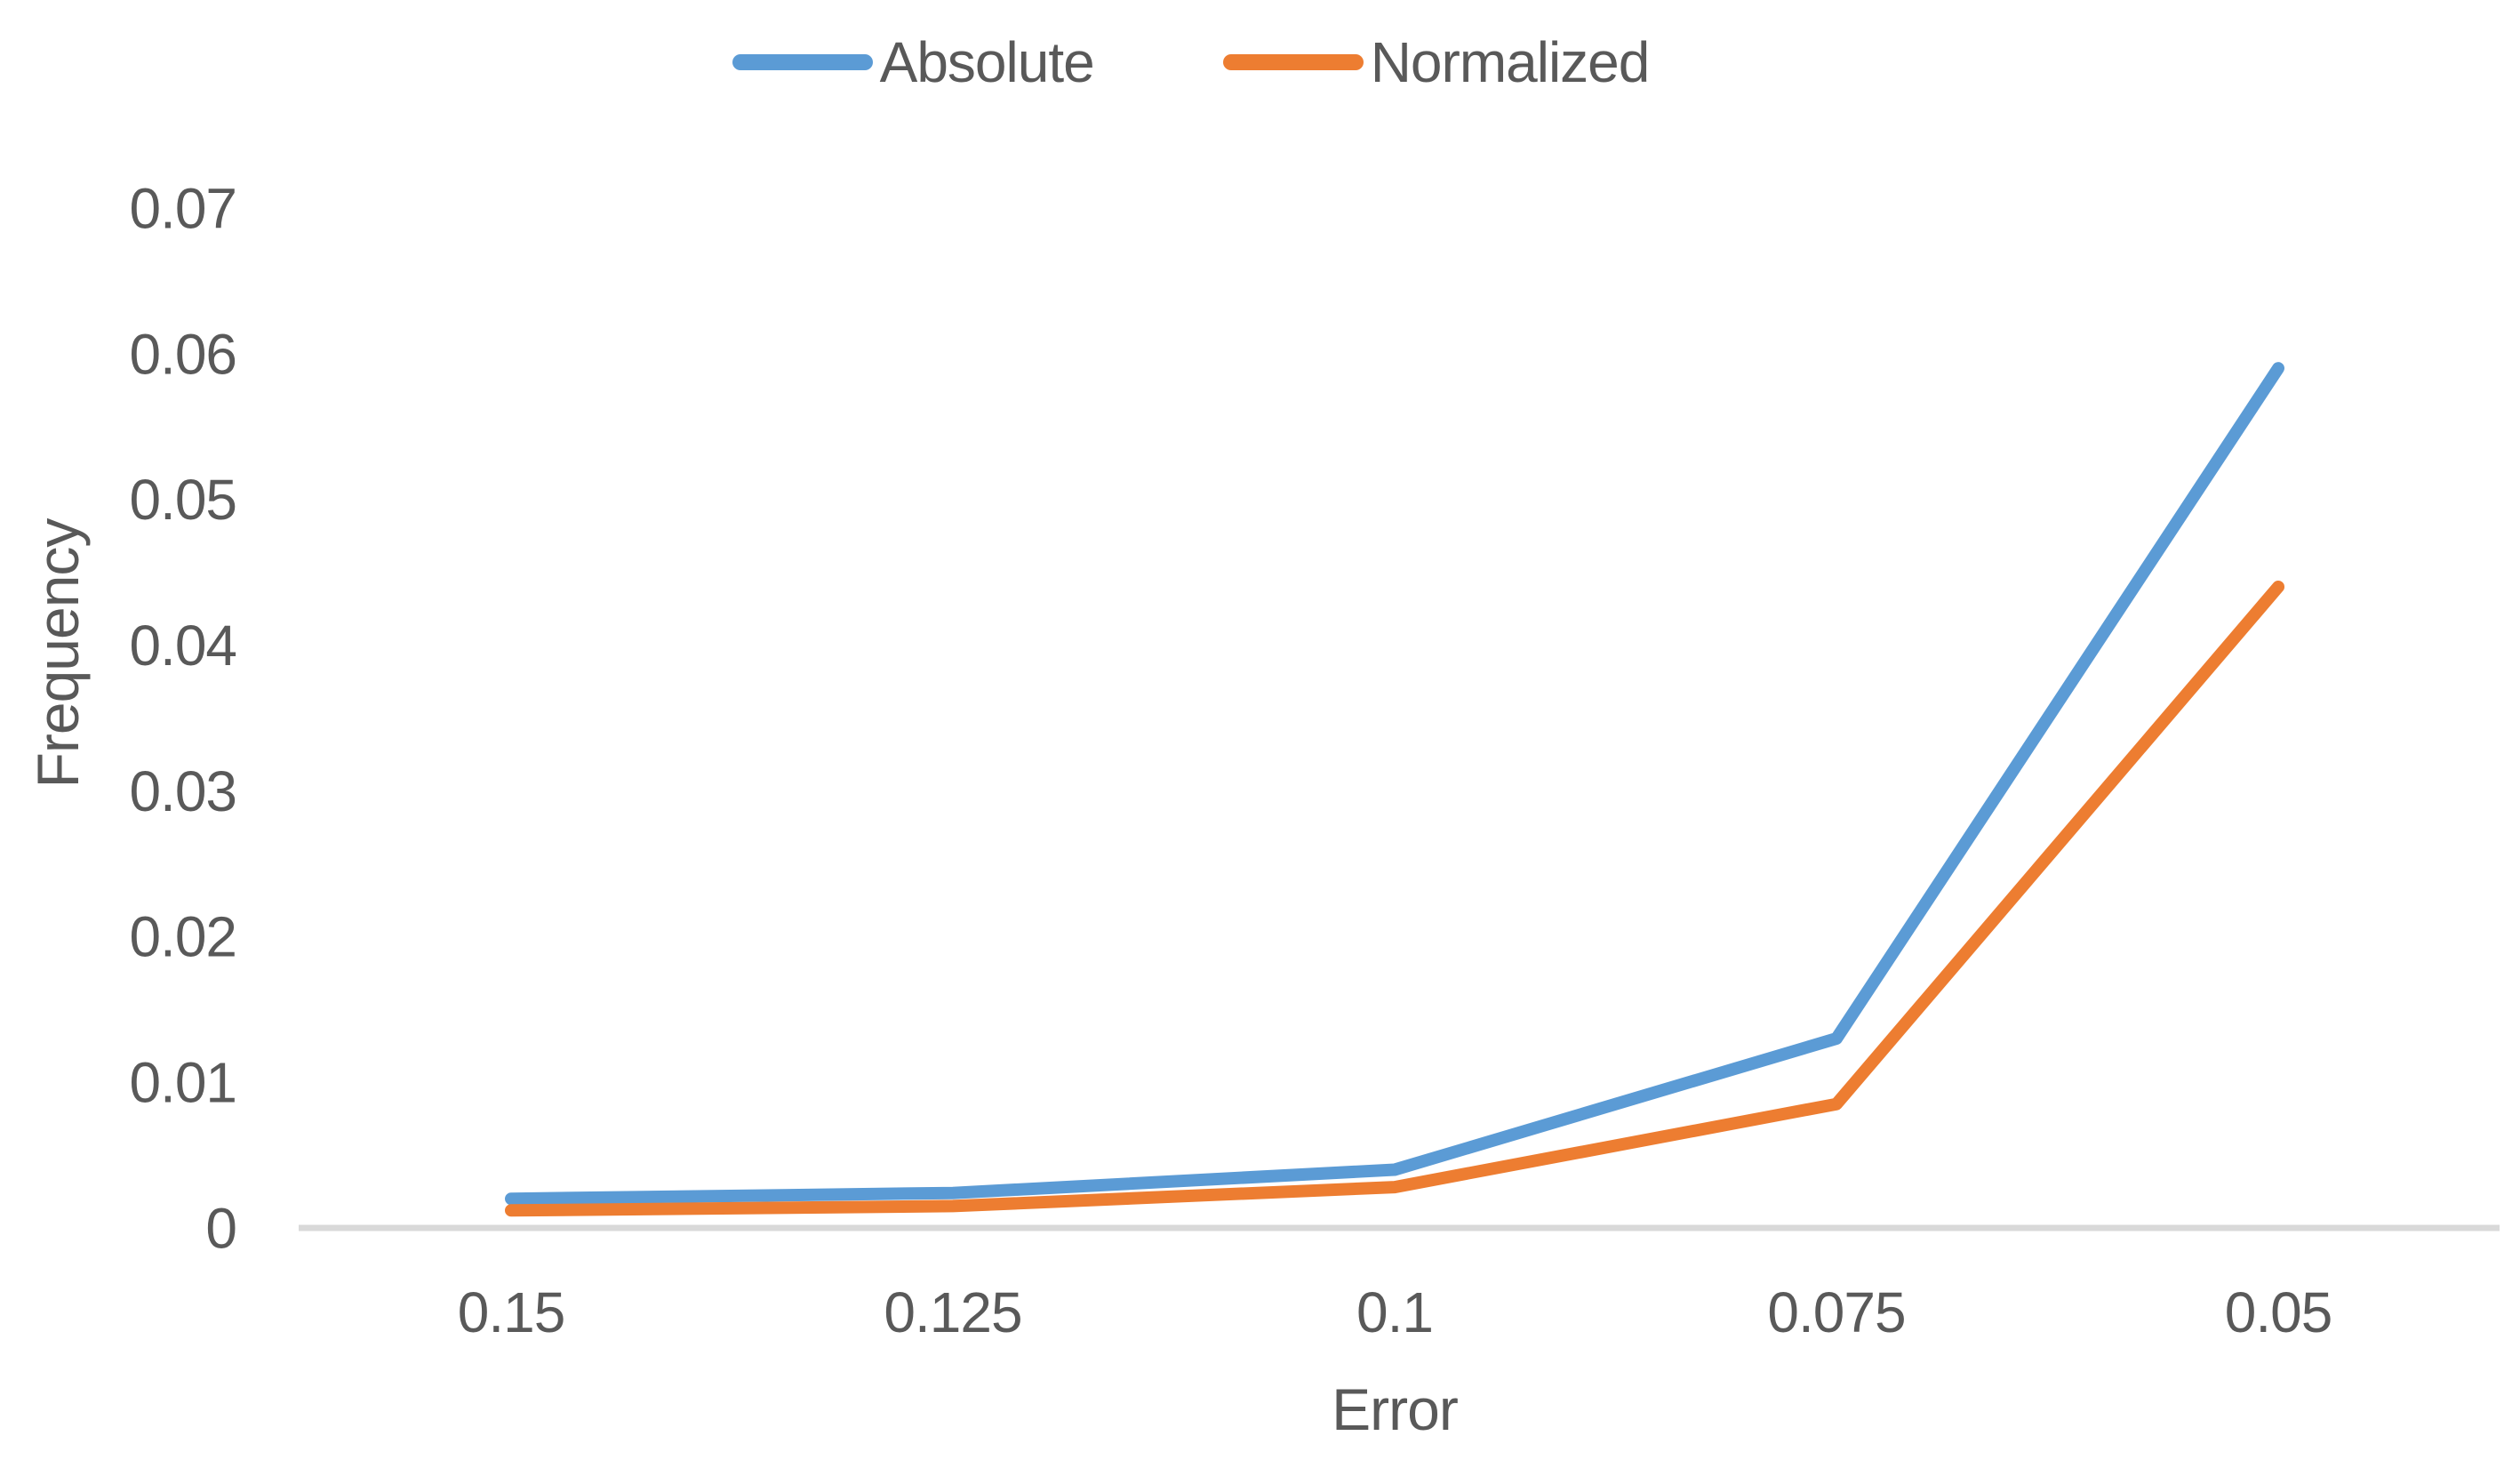  Describe the element at coordinates (220, 1228) in the screenshot. I see `y-tick-label: 0` at that location.